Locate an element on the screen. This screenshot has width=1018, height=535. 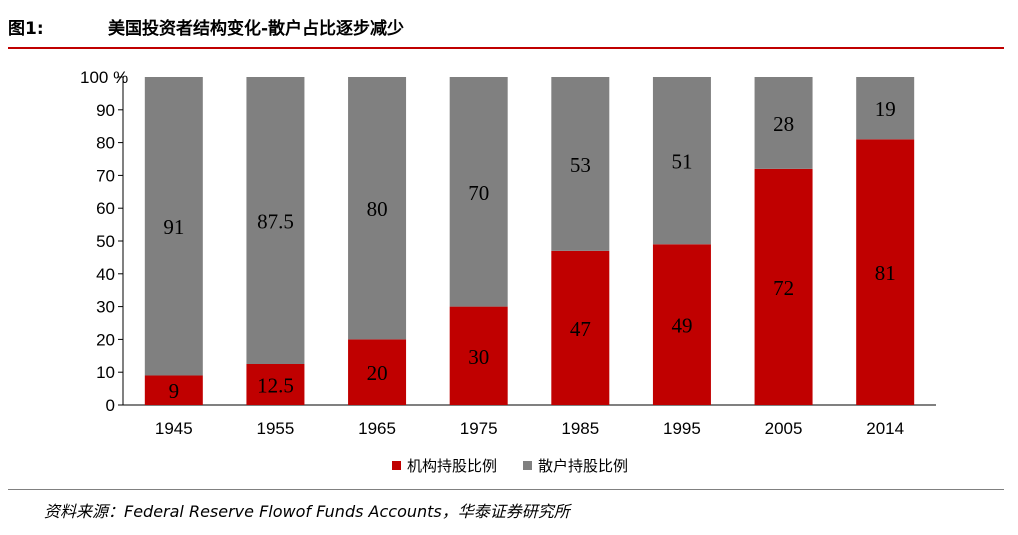
x-tick-label: 2014 is located at coordinates (885, 428).